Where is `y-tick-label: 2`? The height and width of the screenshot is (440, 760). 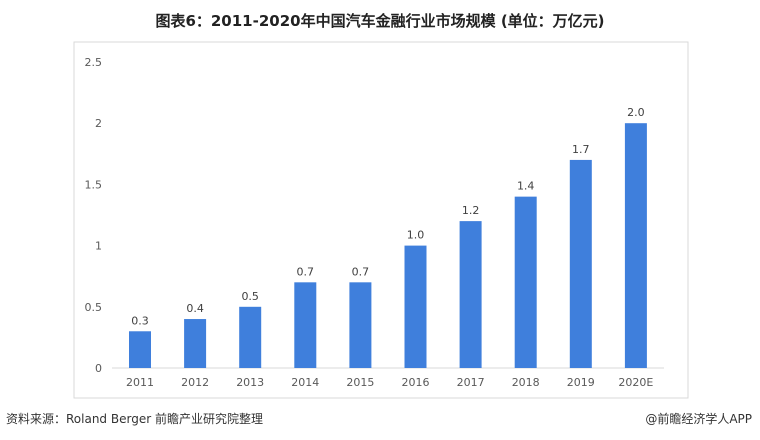
y-tick-label: 2 is located at coordinates (98, 123).